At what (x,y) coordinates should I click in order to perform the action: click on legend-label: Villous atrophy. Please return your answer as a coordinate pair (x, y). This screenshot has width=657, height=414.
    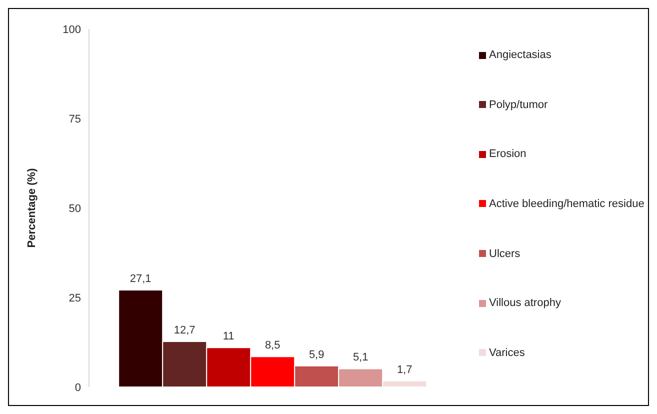
    Looking at the image, I should click on (525, 303).